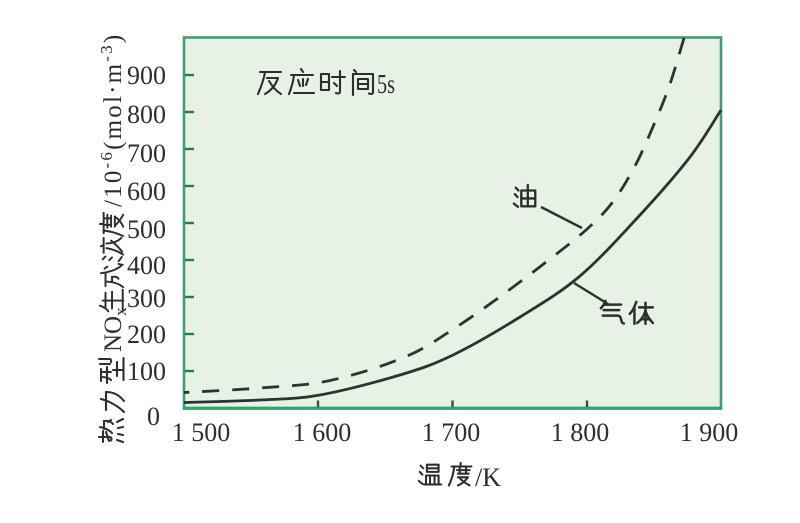  What do you see at coordinates (386, 84) in the screenshot?
I see `svg-text: 5s` at bounding box center [386, 84].